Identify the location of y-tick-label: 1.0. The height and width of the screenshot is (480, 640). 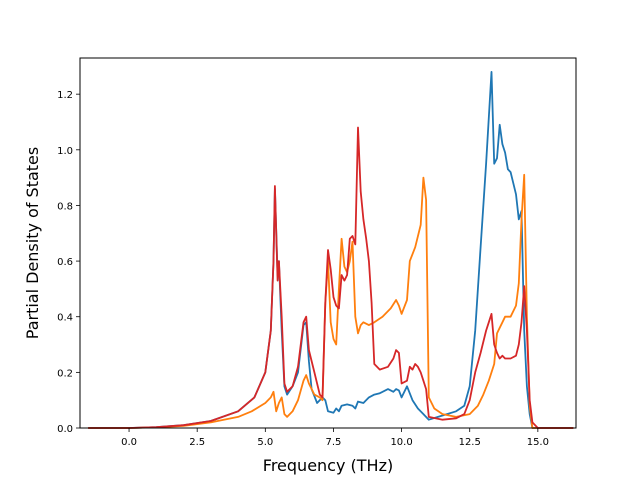
(65, 151).